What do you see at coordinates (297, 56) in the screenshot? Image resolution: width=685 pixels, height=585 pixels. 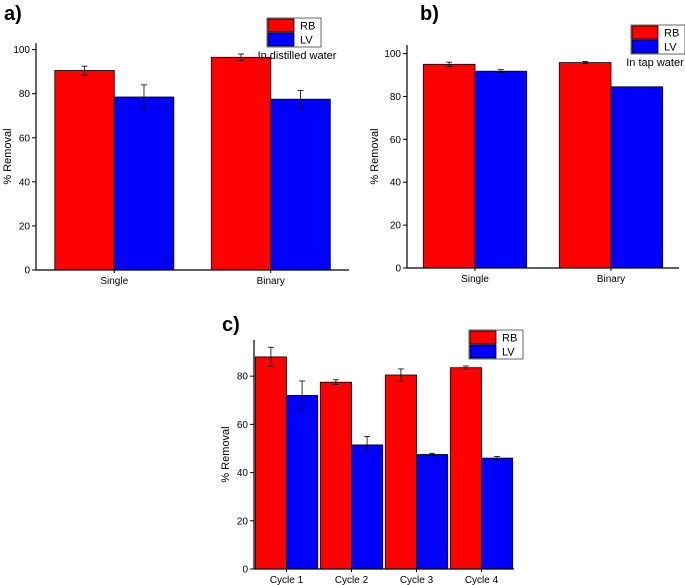 I see `condition-annotation: In distilled water` at bounding box center [297, 56].